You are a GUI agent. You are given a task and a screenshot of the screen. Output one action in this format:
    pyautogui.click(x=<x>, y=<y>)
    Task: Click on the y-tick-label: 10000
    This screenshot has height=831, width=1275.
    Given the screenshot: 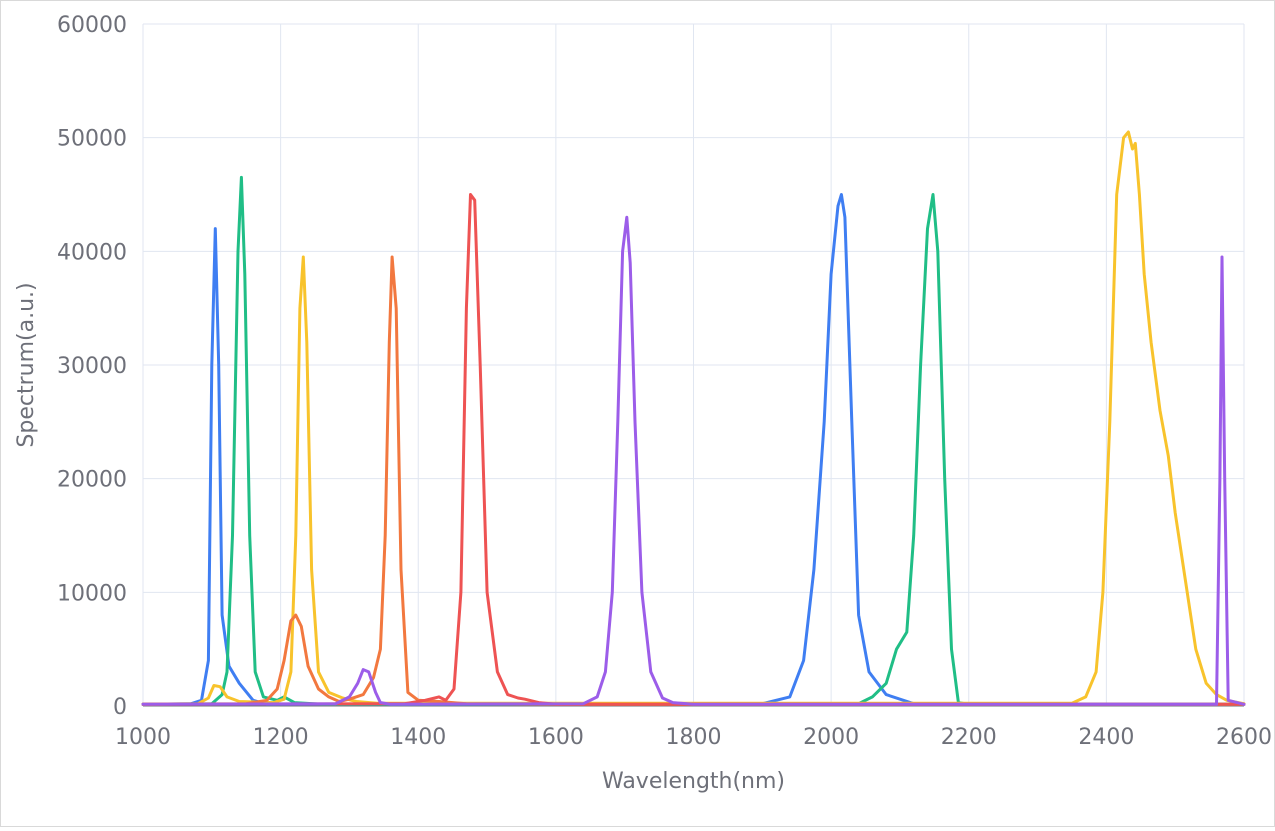 What is the action you would take?
    pyautogui.click(x=92, y=593)
    